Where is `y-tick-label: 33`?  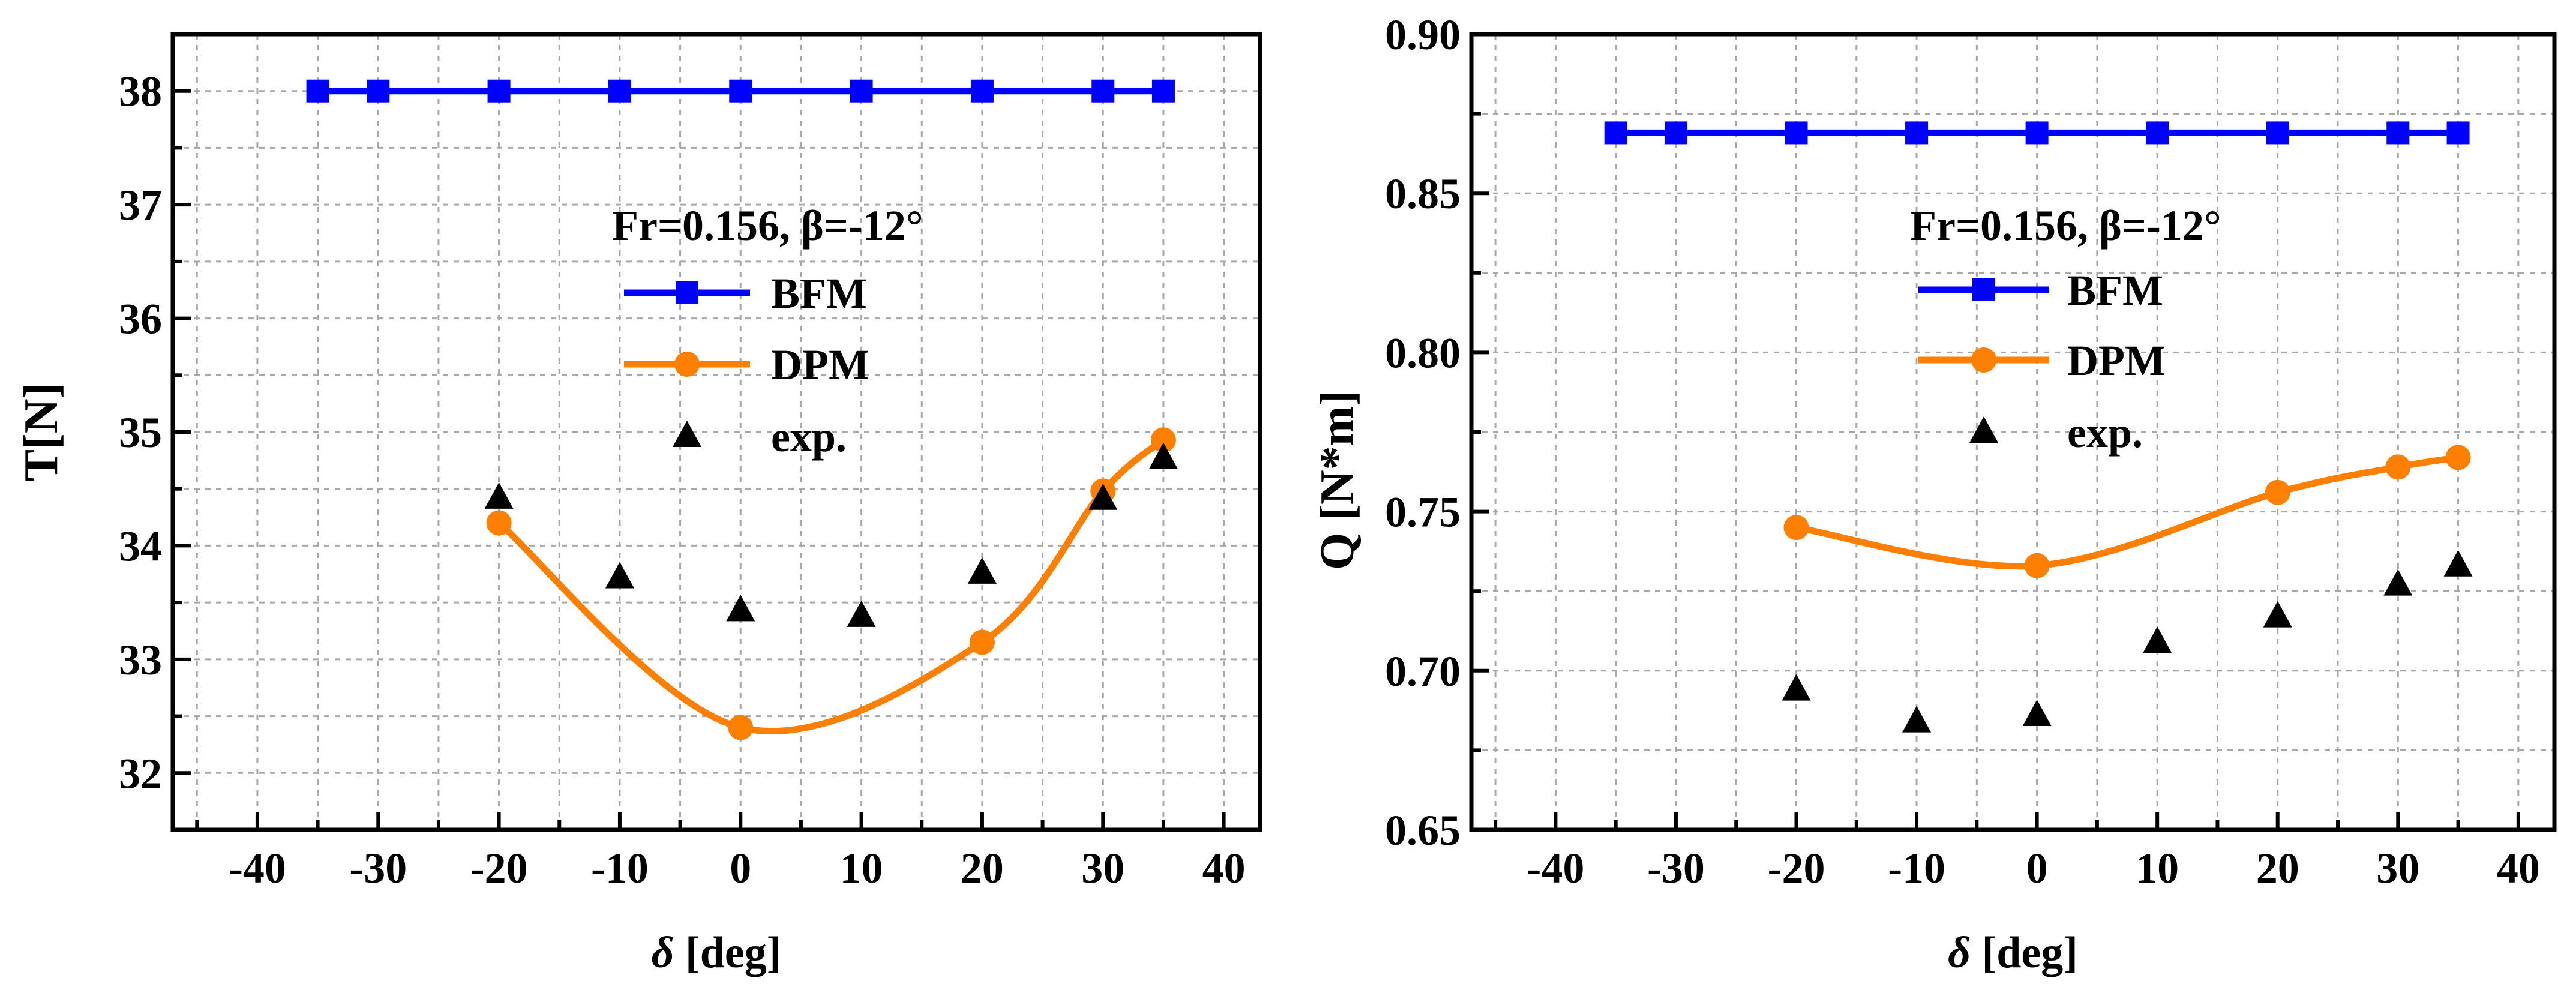
y-tick-label: 33 is located at coordinates (140, 660).